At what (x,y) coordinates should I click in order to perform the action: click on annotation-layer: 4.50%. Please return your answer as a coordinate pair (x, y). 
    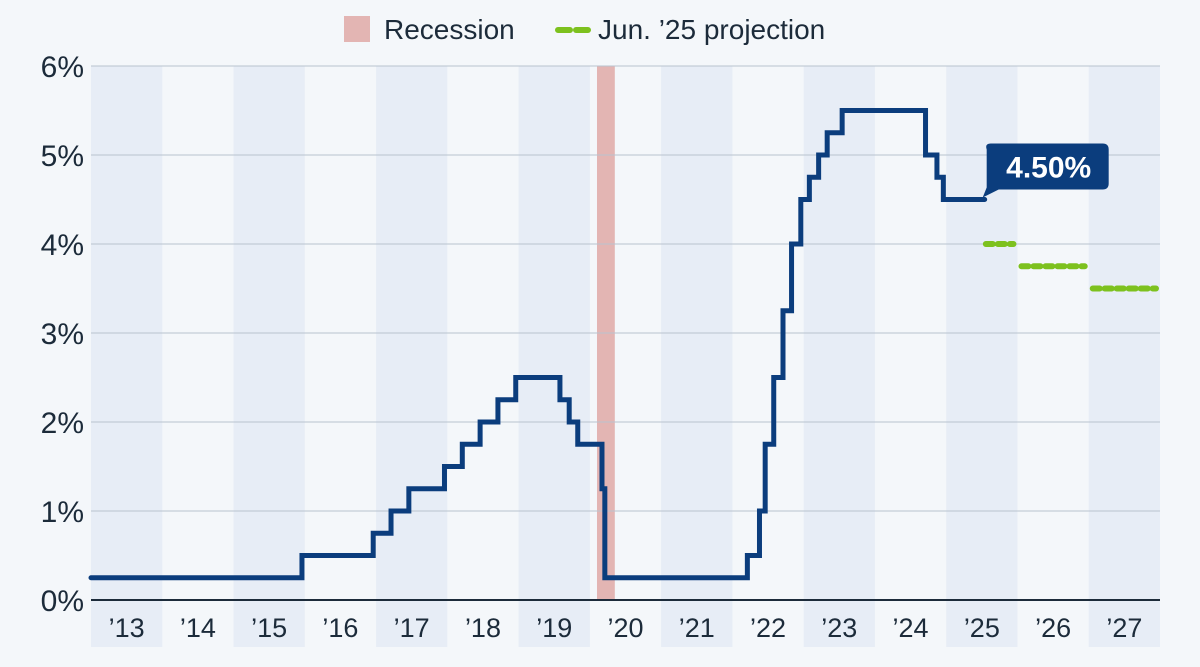
    Looking at the image, I should click on (1045, 170).